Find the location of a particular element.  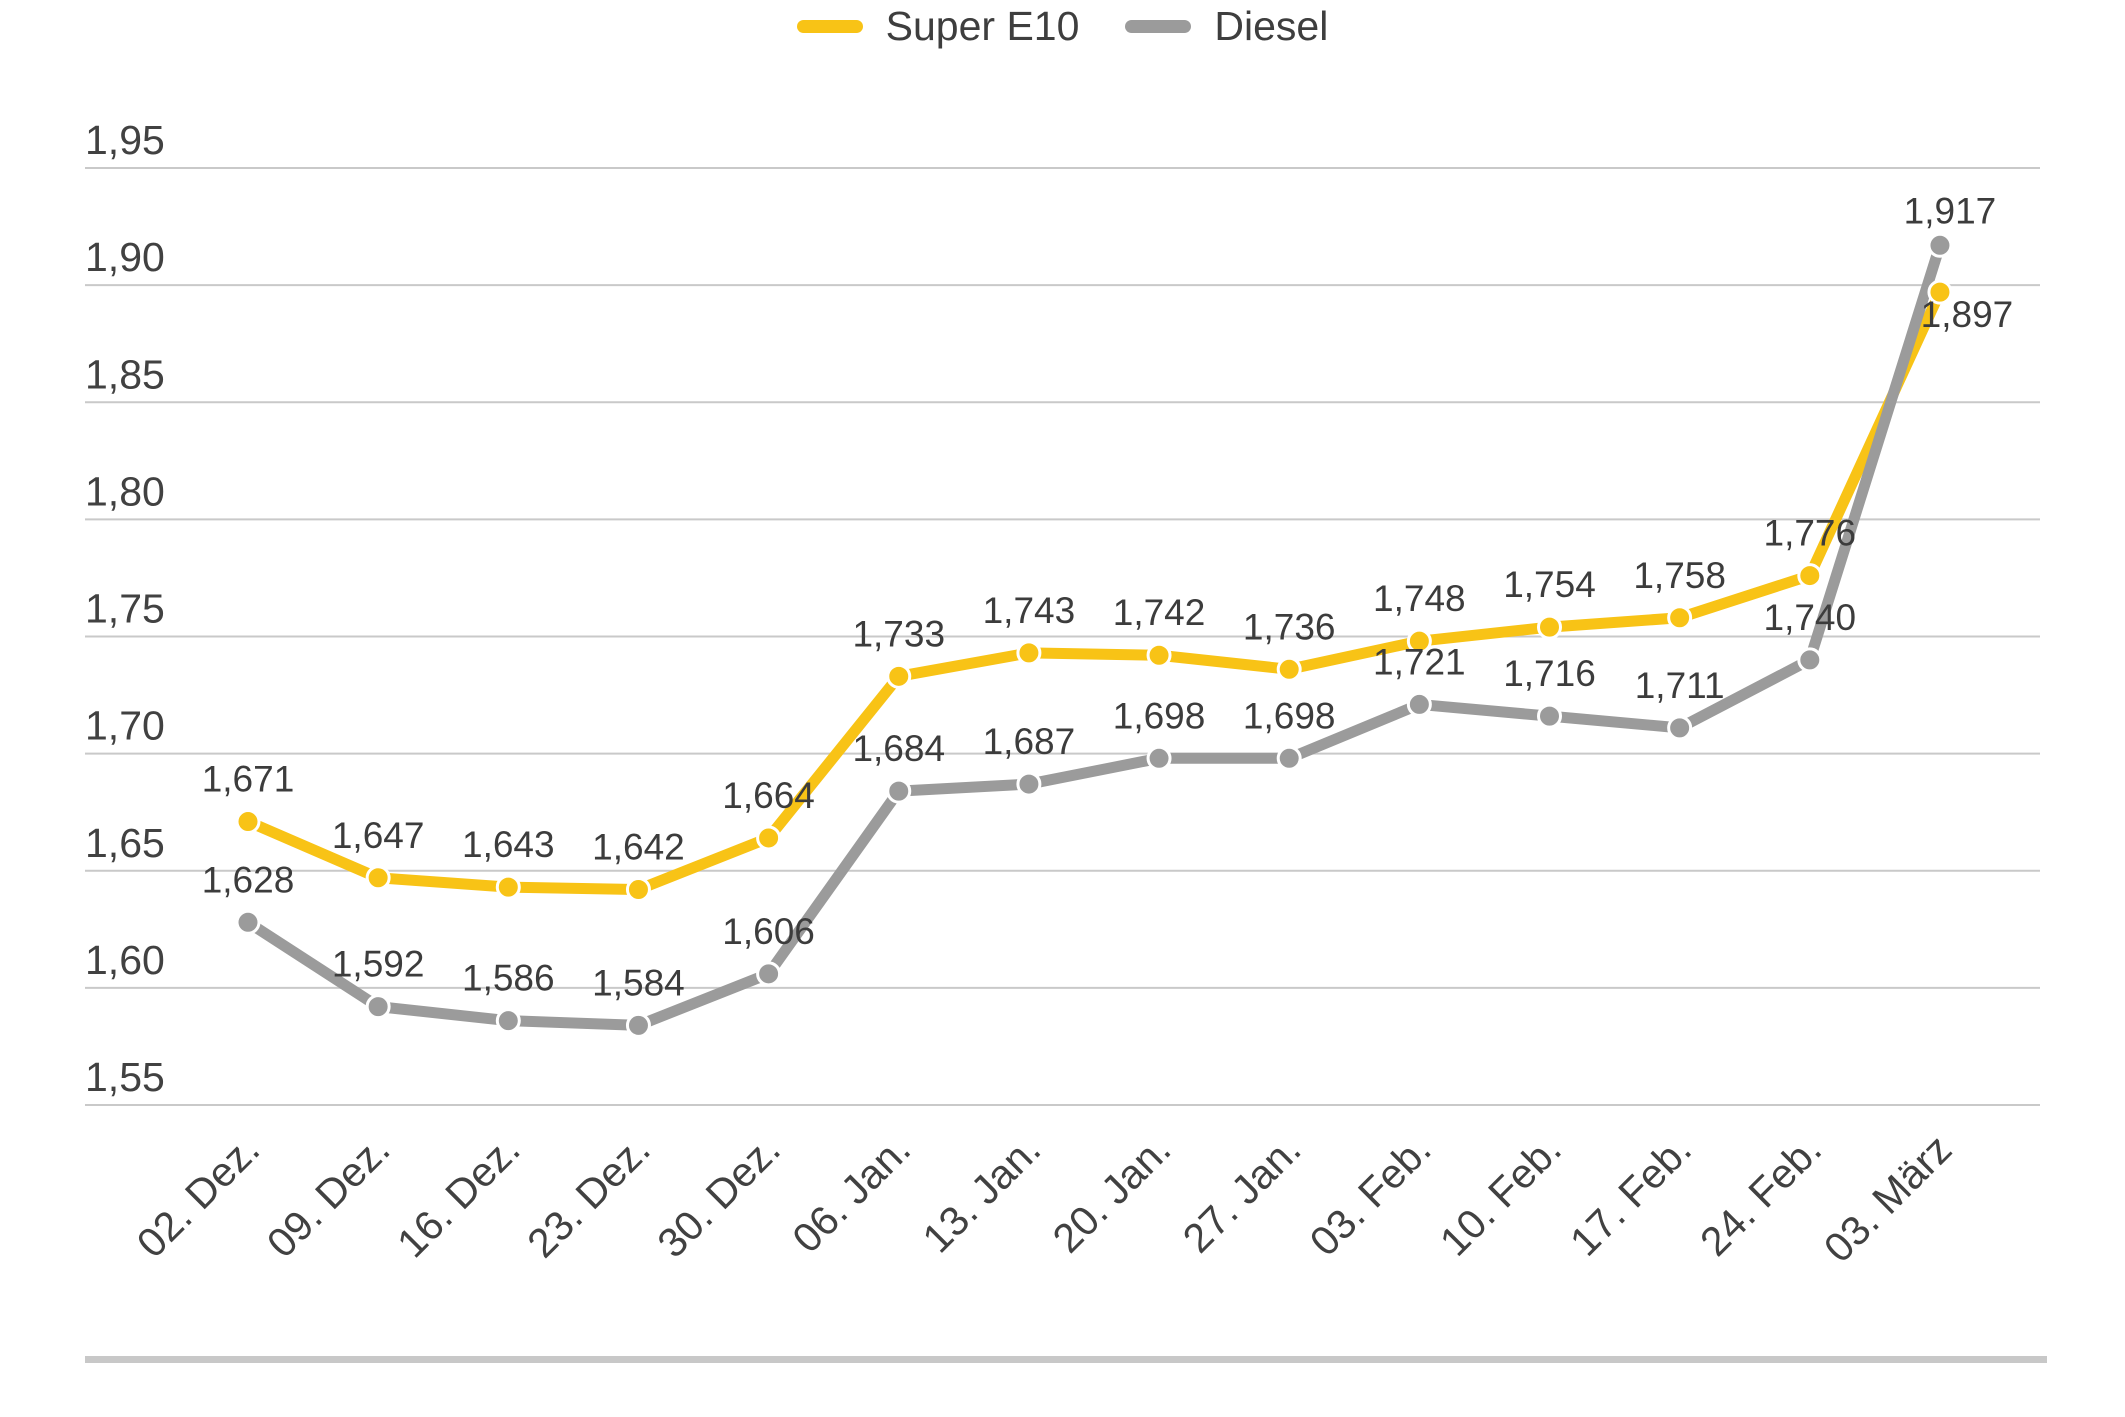

legend-swatch-diesel-icon is located at coordinates (1158, 27).